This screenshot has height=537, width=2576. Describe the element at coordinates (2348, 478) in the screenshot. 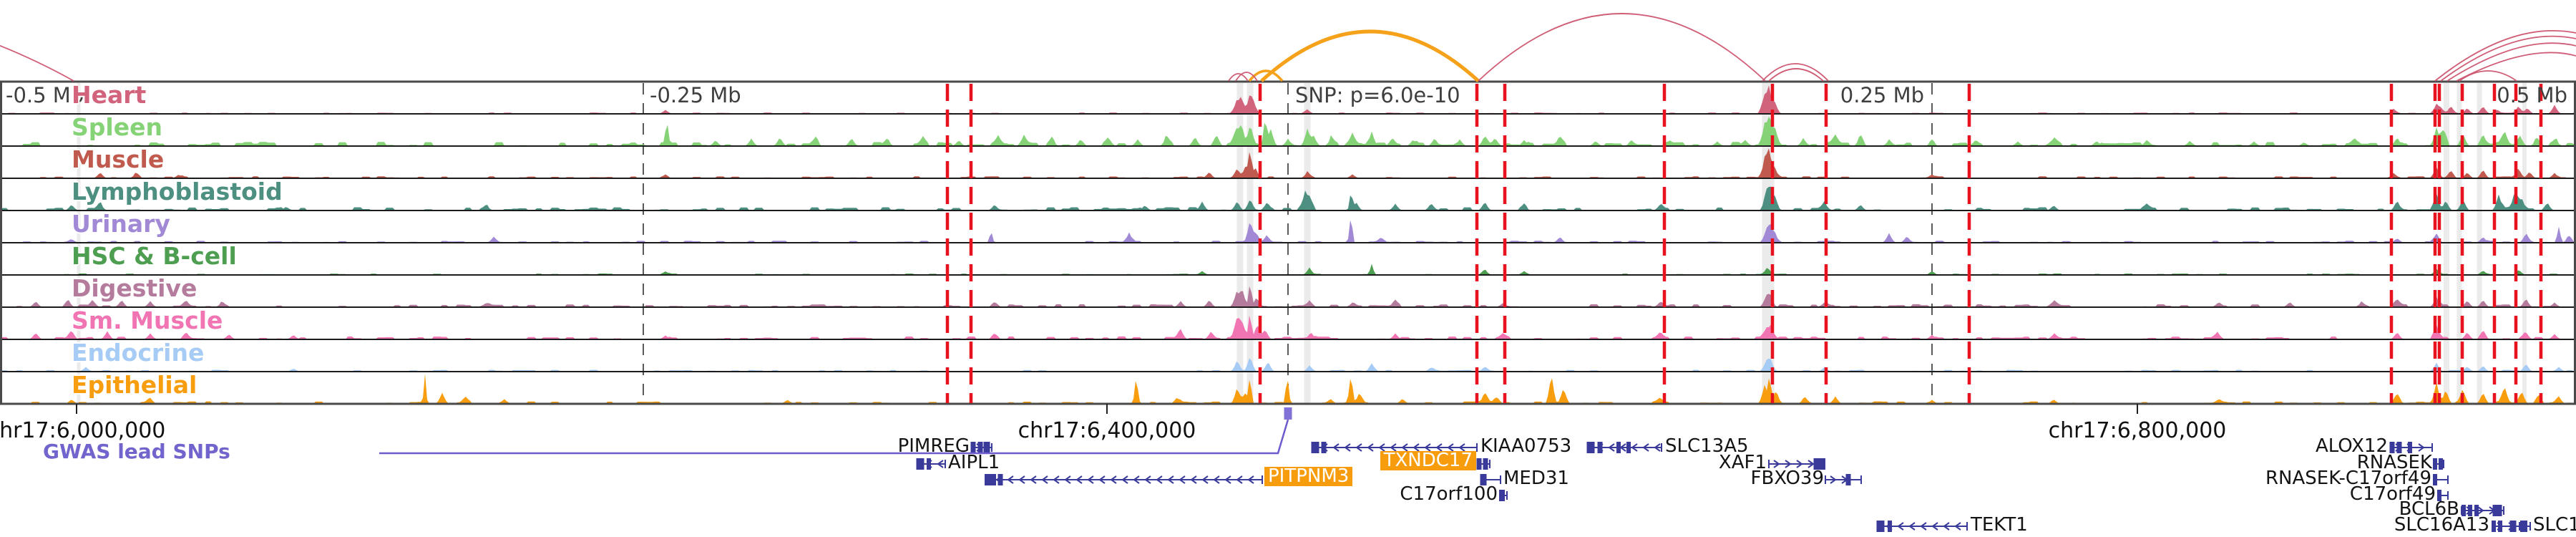

I see `gene-label-rnasek-c17orf49: RNASEK-C17orf49` at that location.